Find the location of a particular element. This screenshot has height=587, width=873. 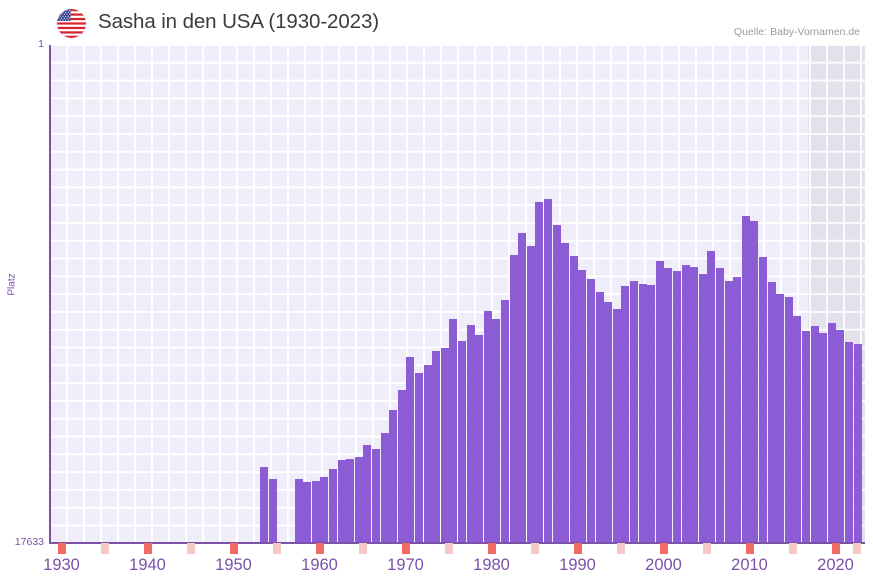

bar-2020 is located at coordinates (831, 433).